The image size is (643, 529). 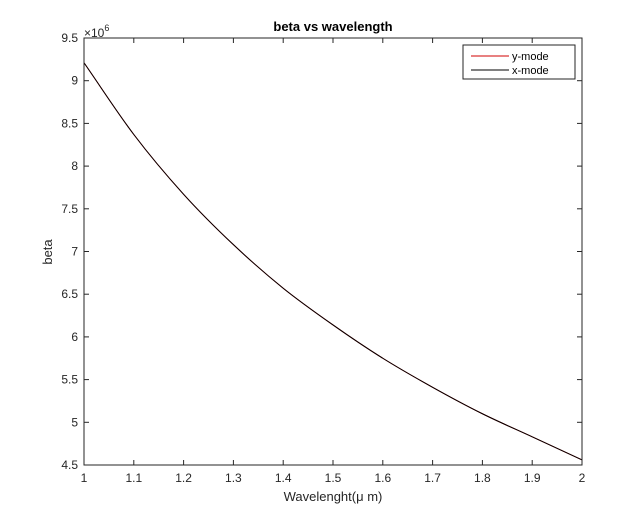 What do you see at coordinates (482, 478) in the screenshot?
I see `x-tick-label: 1.8` at bounding box center [482, 478].